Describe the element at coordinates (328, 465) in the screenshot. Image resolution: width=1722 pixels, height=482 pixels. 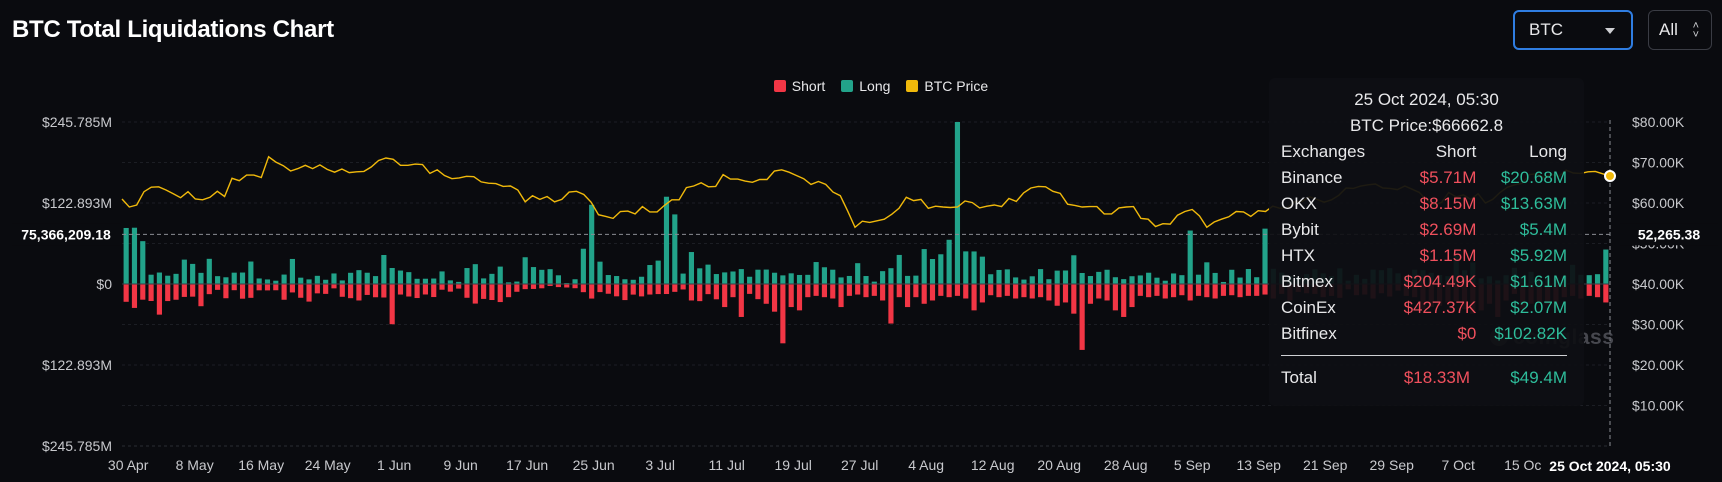
I see `x-axis-tick-label: 24 May` at that location.